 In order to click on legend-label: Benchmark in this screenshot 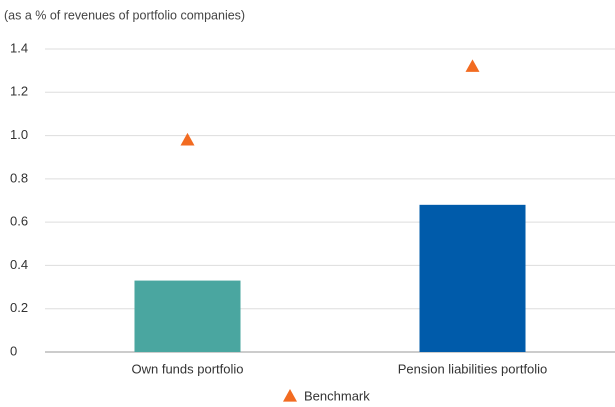, I will do `click(337, 395)`.